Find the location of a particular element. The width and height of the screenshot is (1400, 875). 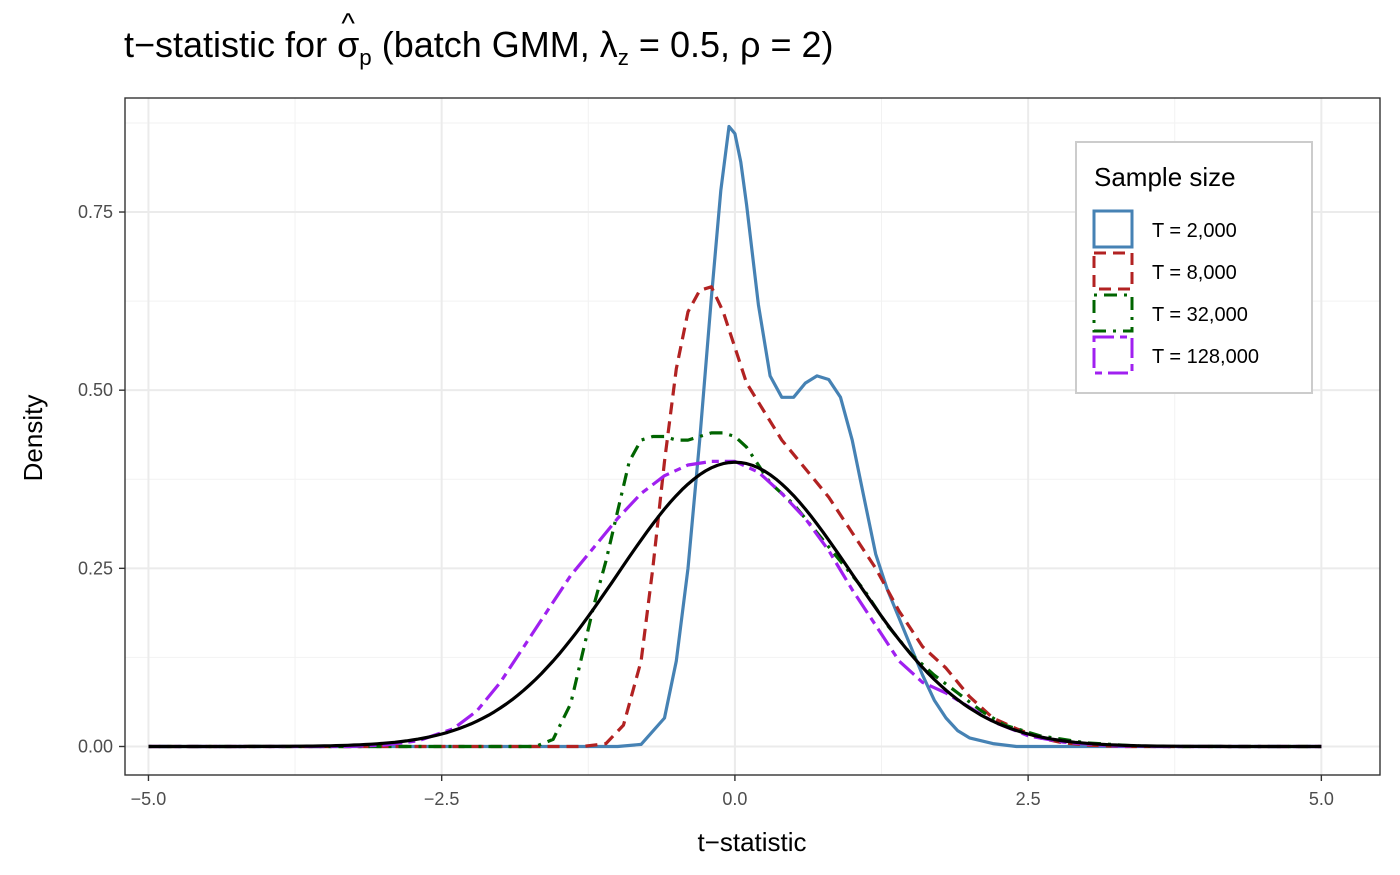

y-tick-label: 0.25 is located at coordinates (95, 568).